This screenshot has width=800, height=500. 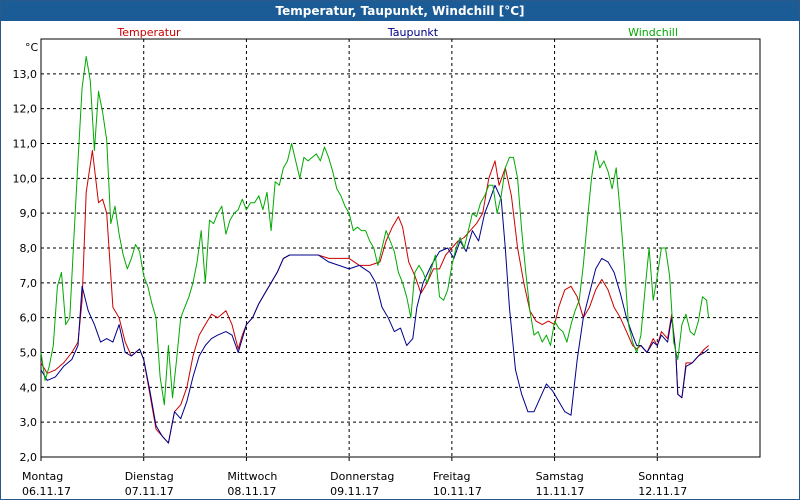 I want to click on x-tick-day: Montag, so click(x=42, y=476).